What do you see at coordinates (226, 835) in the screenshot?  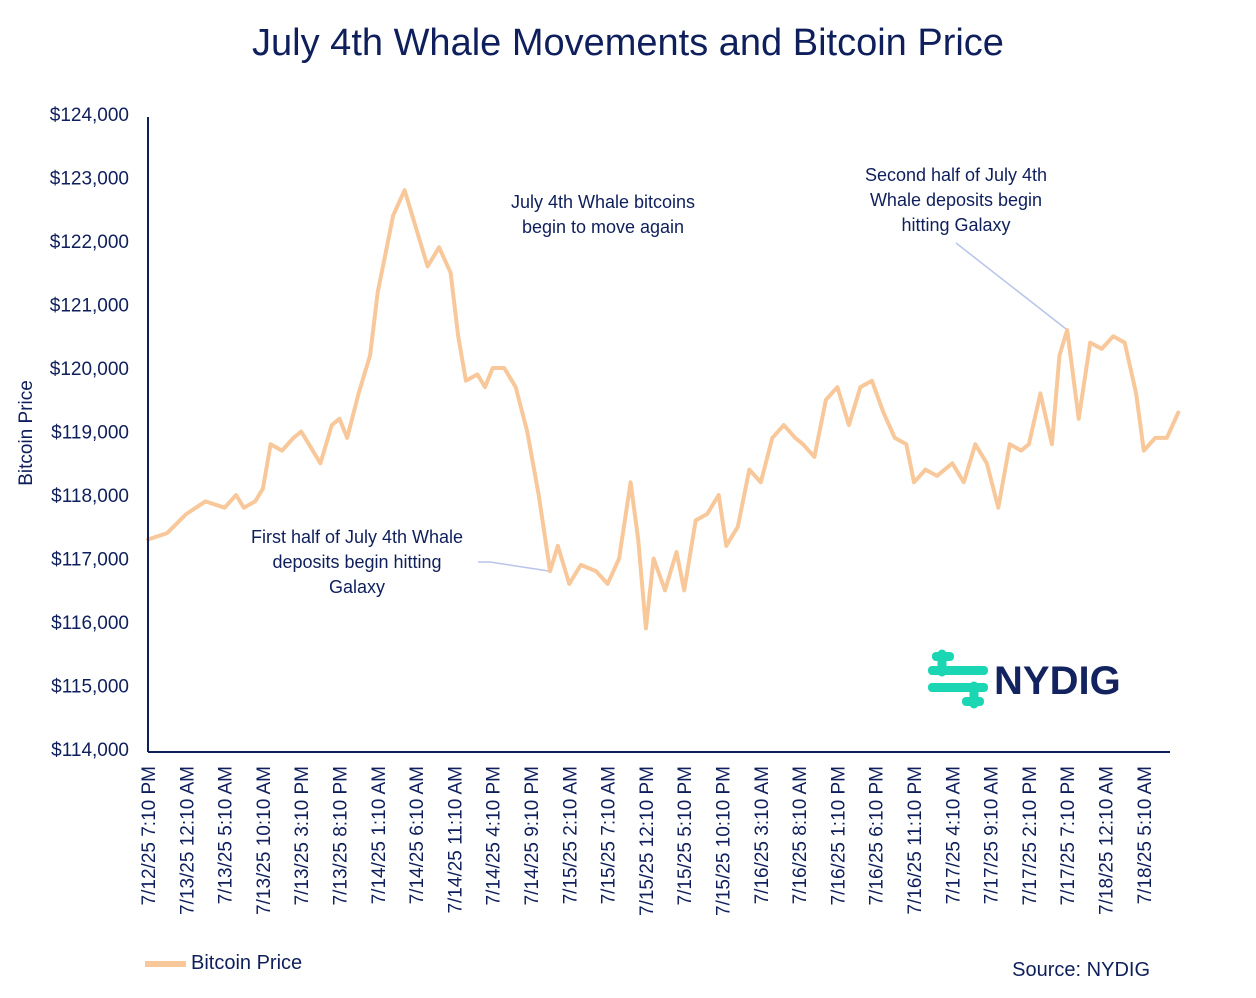 I see `x-tick-label: 7/13/25 5:10 AM` at bounding box center [226, 835].